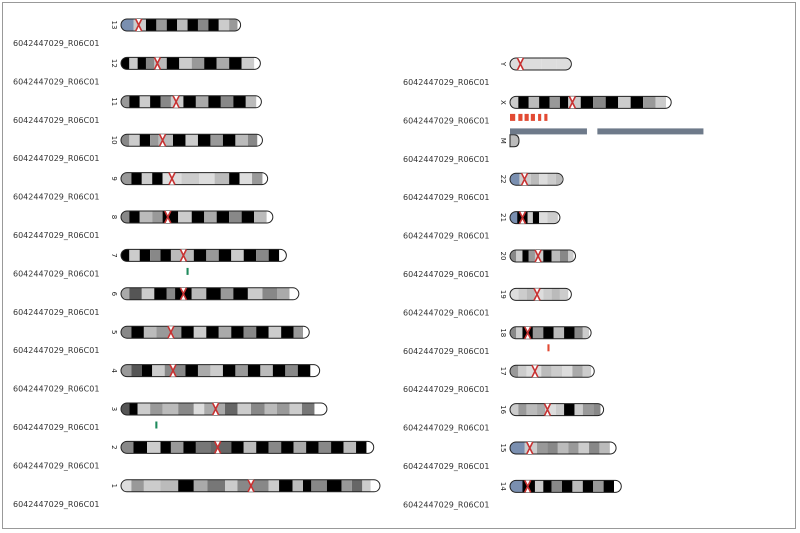  Describe the element at coordinates (205, 294) in the screenshot. I see `chromosome-6: 6` at that location.